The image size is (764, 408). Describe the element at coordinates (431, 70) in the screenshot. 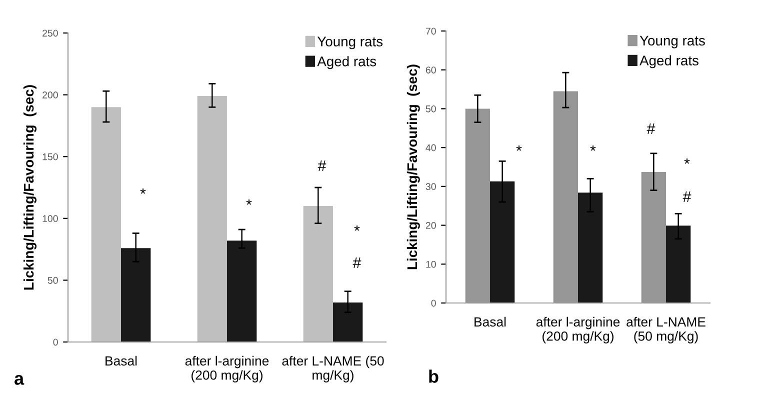

I see `y-tick-label: 60` at that location.